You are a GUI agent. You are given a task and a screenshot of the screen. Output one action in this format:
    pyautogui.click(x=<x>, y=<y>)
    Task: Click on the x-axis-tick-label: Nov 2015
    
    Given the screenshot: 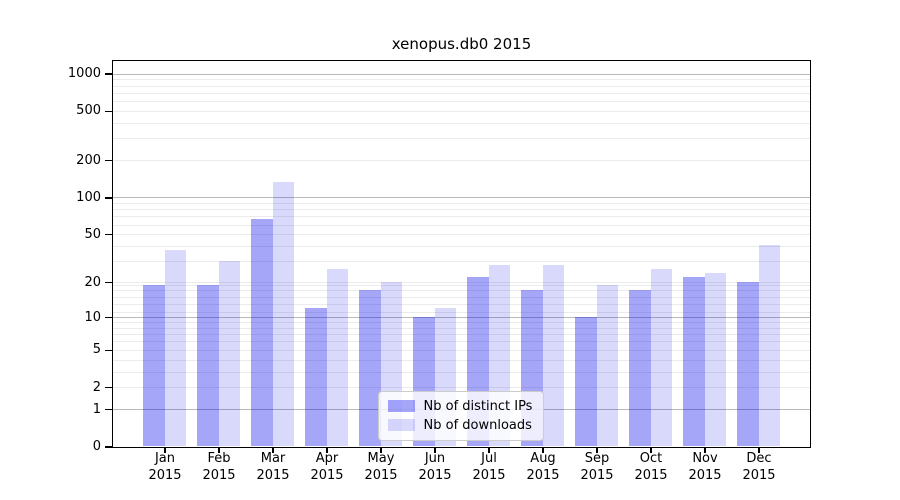 What is the action you would take?
    pyautogui.click(x=705, y=467)
    